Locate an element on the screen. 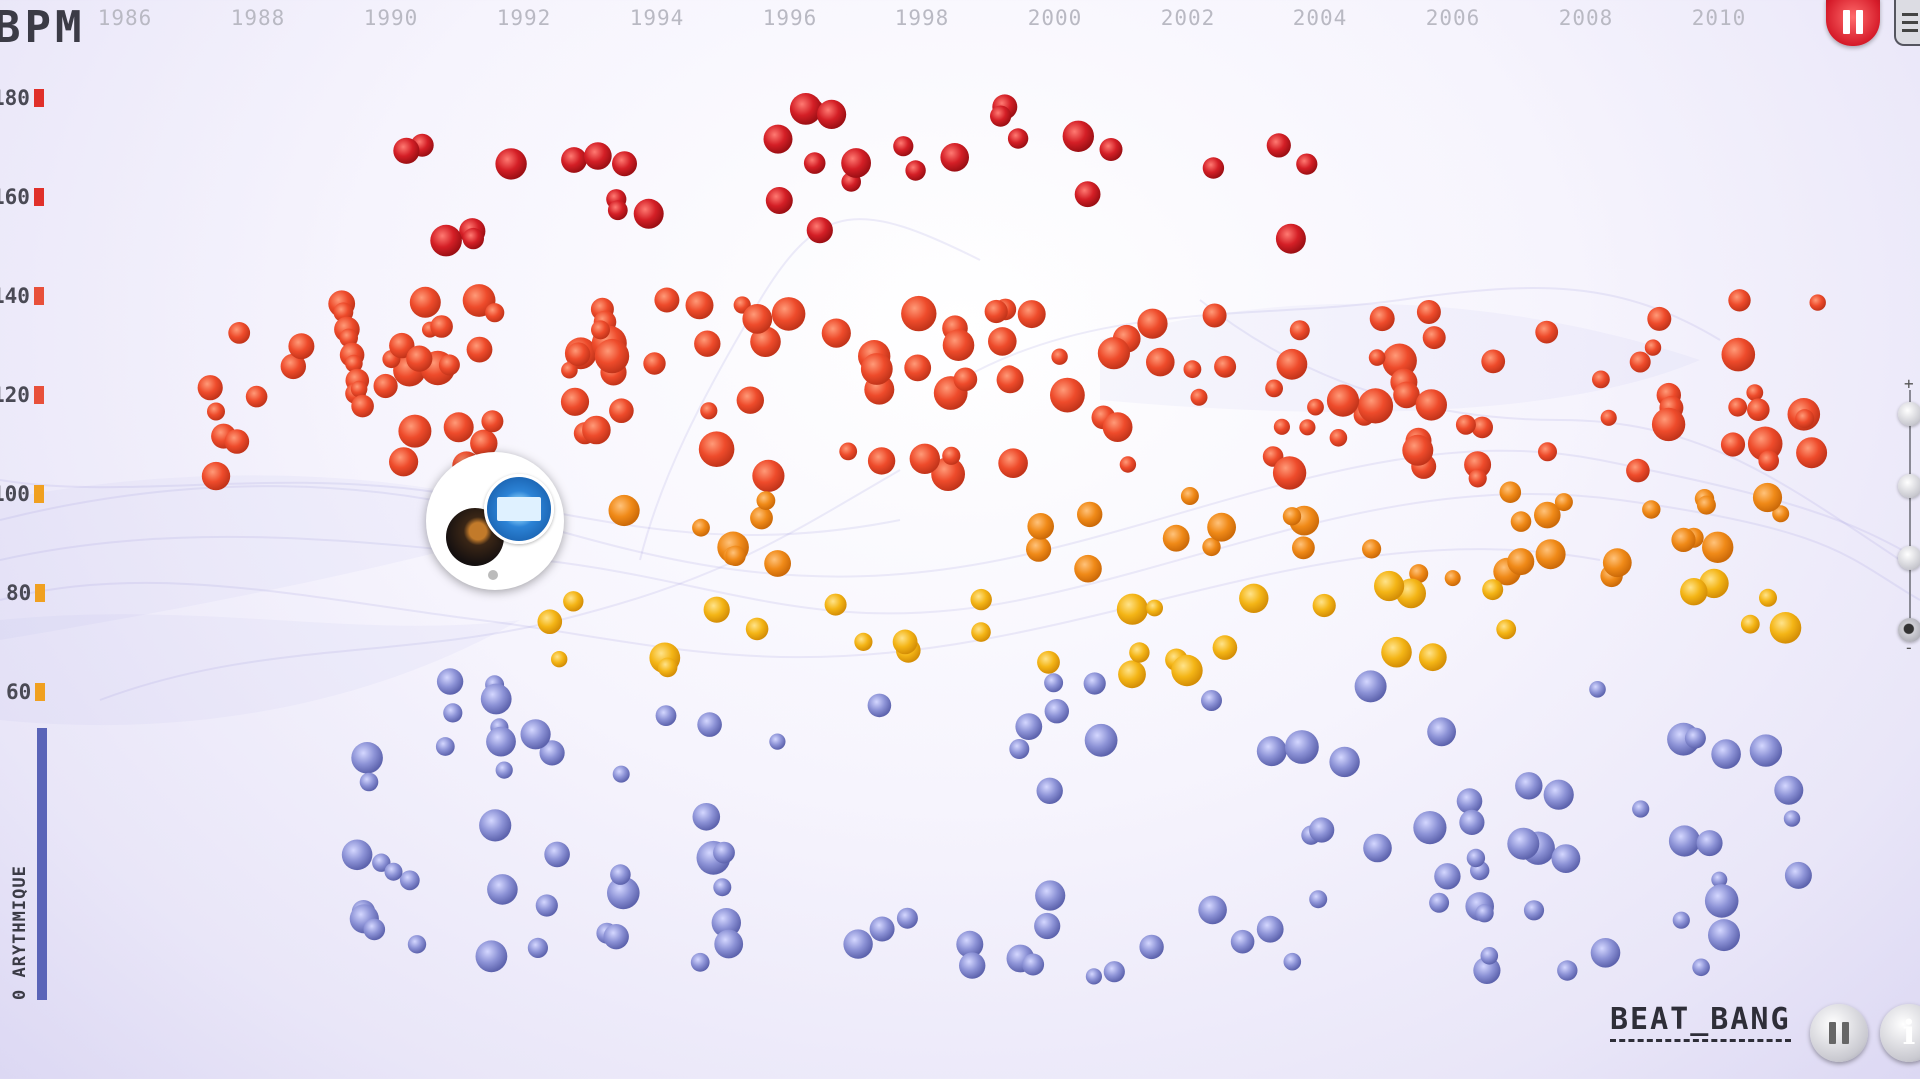  zoom-stop is located at coordinates (1909, 486).